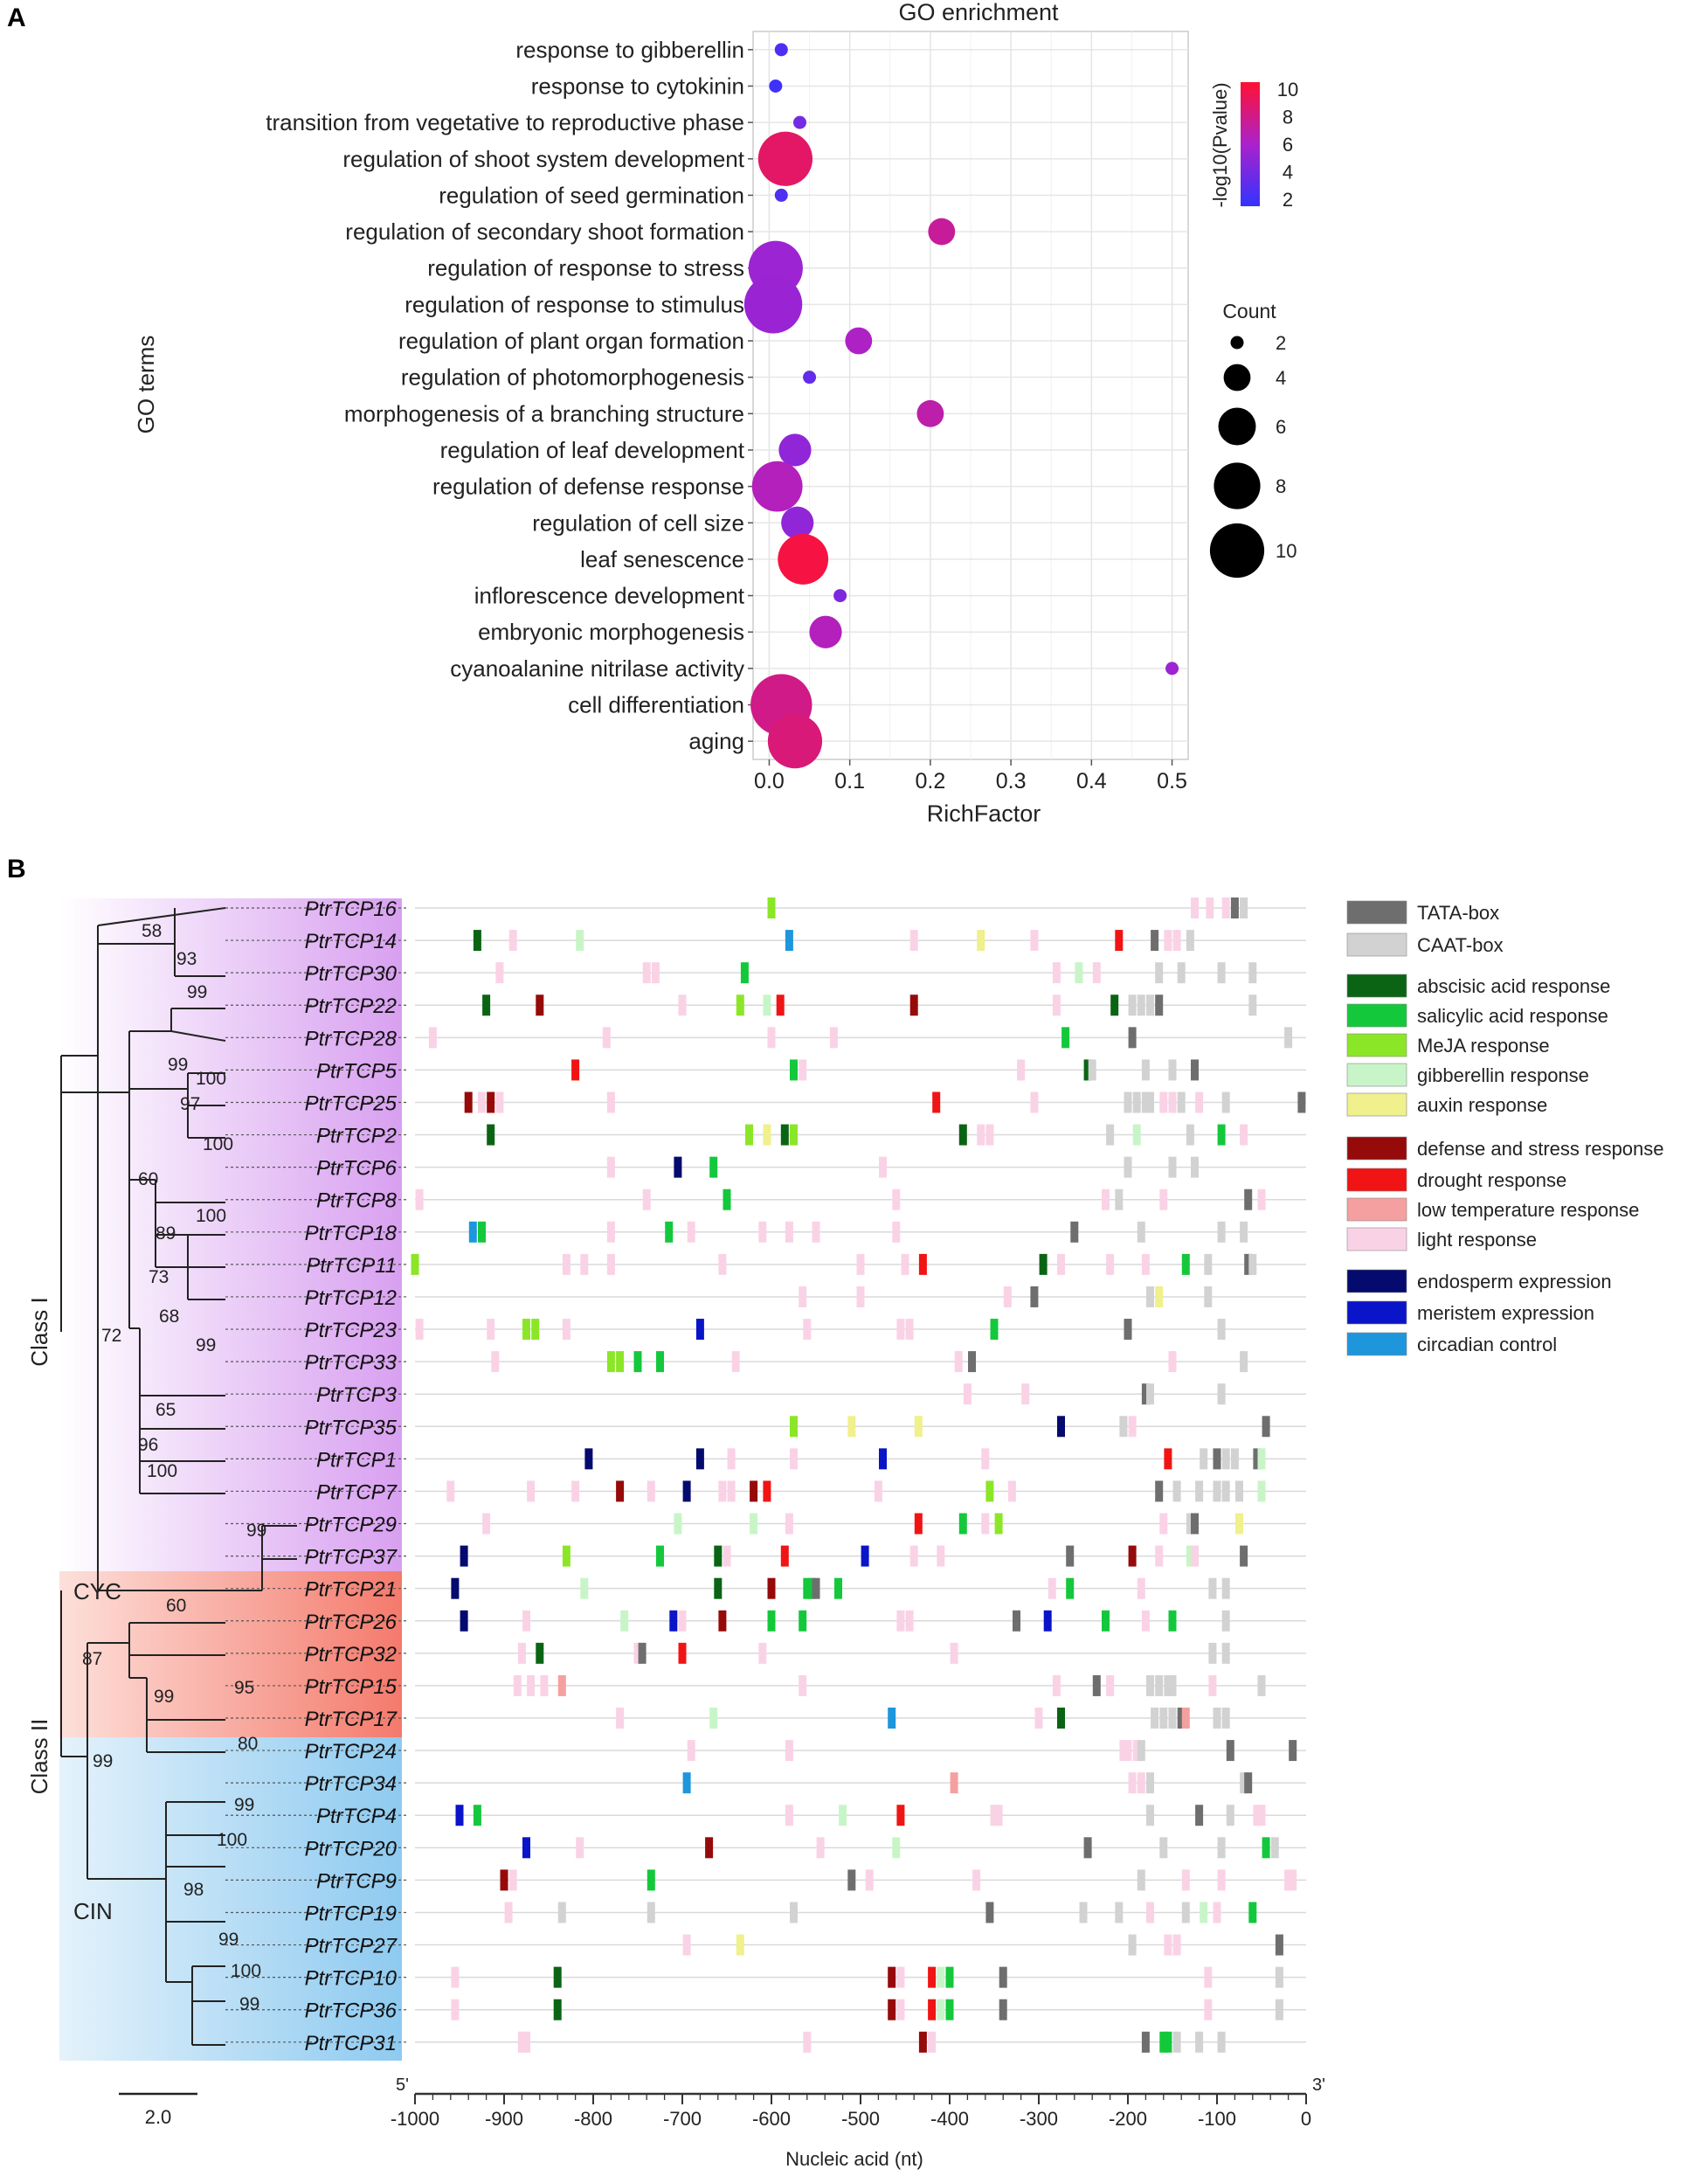 The width and height of the screenshot is (1708, 2176). I want to click on colorbar-tick-label: 2, so click(1288, 200).